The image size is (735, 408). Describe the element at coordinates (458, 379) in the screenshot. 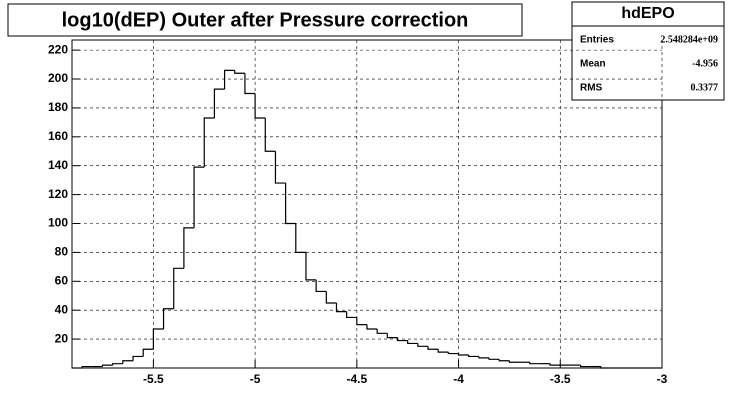

I see `x-tick-label: -4` at that location.